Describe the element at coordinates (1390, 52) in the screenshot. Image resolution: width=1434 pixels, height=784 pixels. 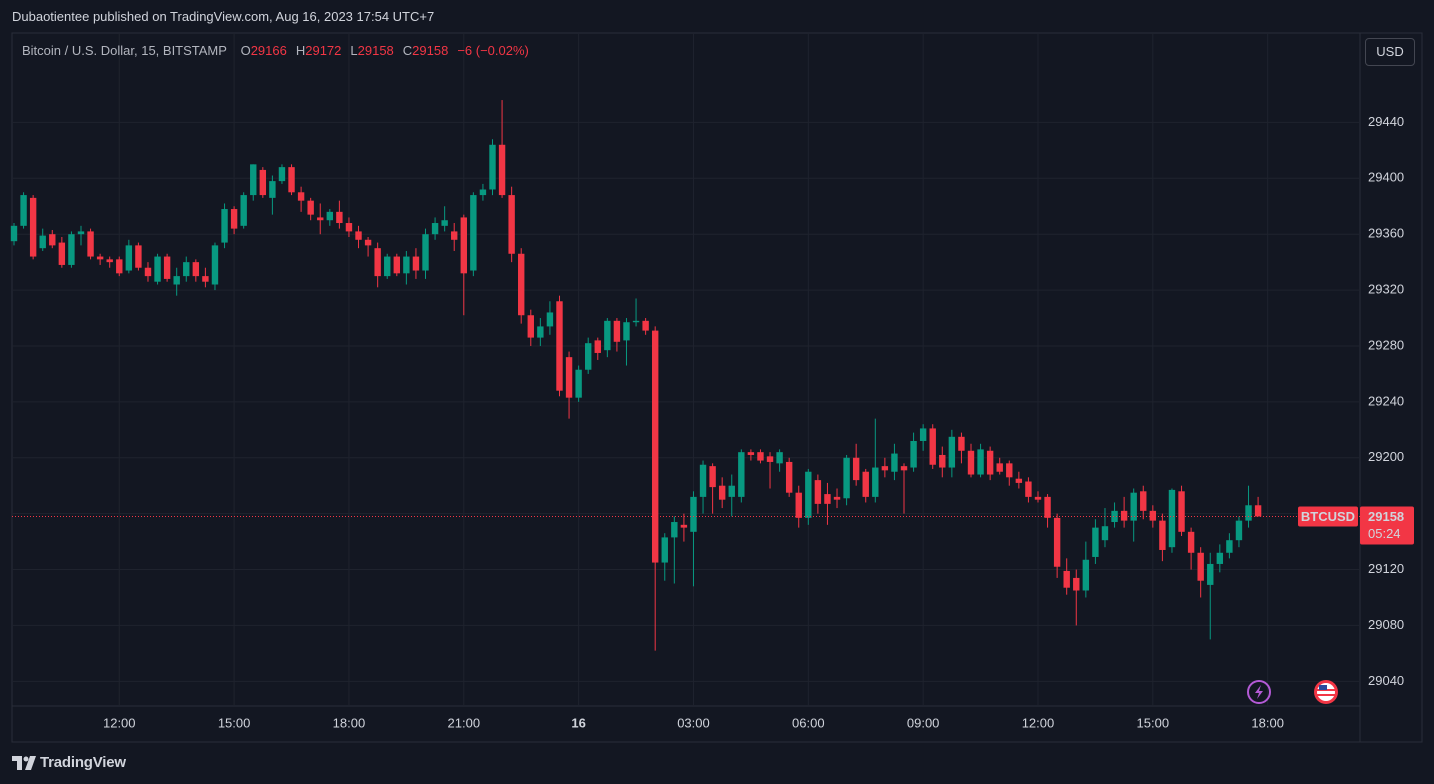
I see `currency-button: USD` at that location.